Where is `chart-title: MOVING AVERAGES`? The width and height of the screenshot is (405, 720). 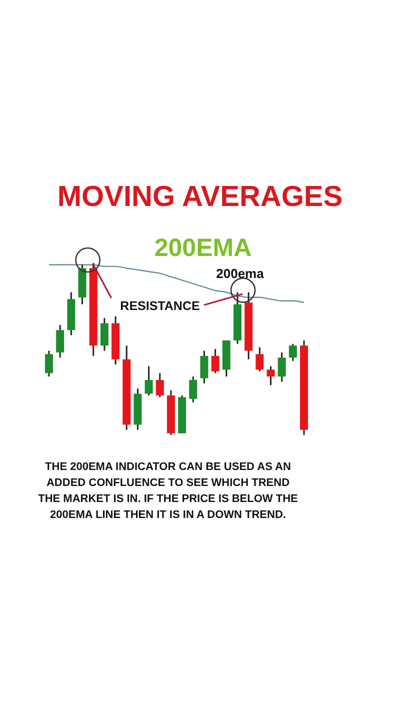 chart-title: MOVING AVERAGES is located at coordinates (200, 197).